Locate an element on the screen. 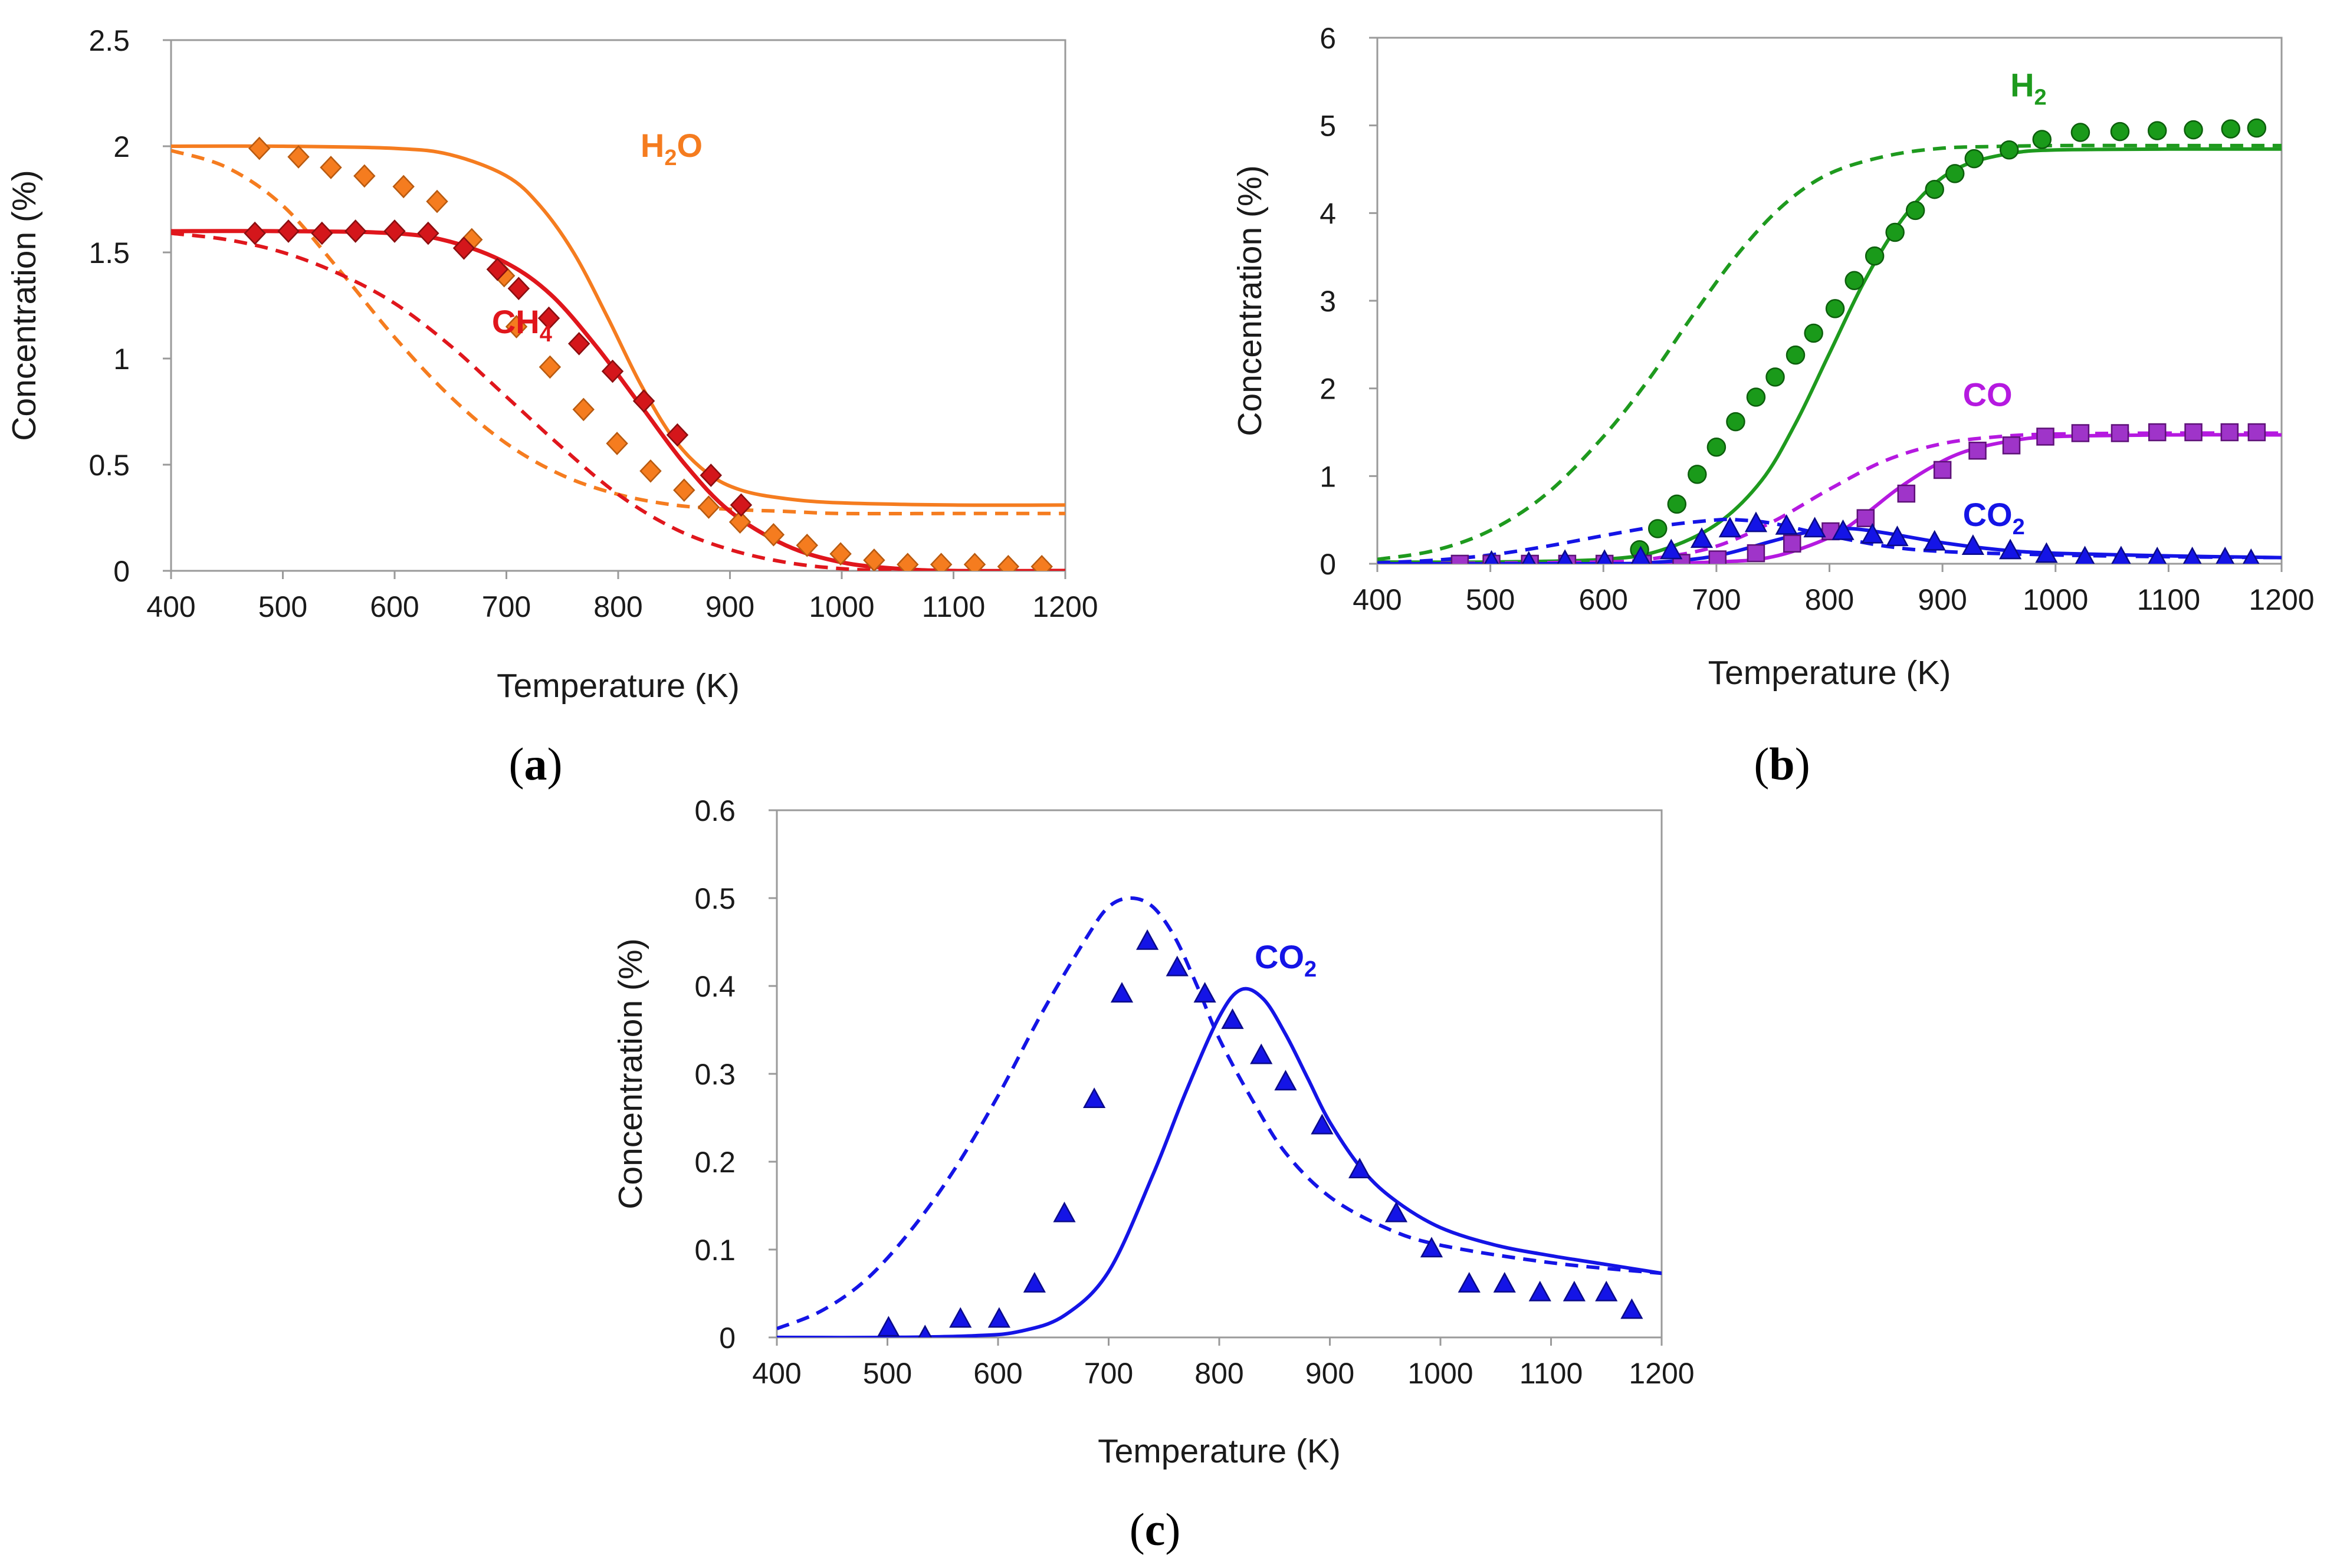 The image size is (2327, 1568). series-label-h2o: H2O is located at coordinates (672, 148).